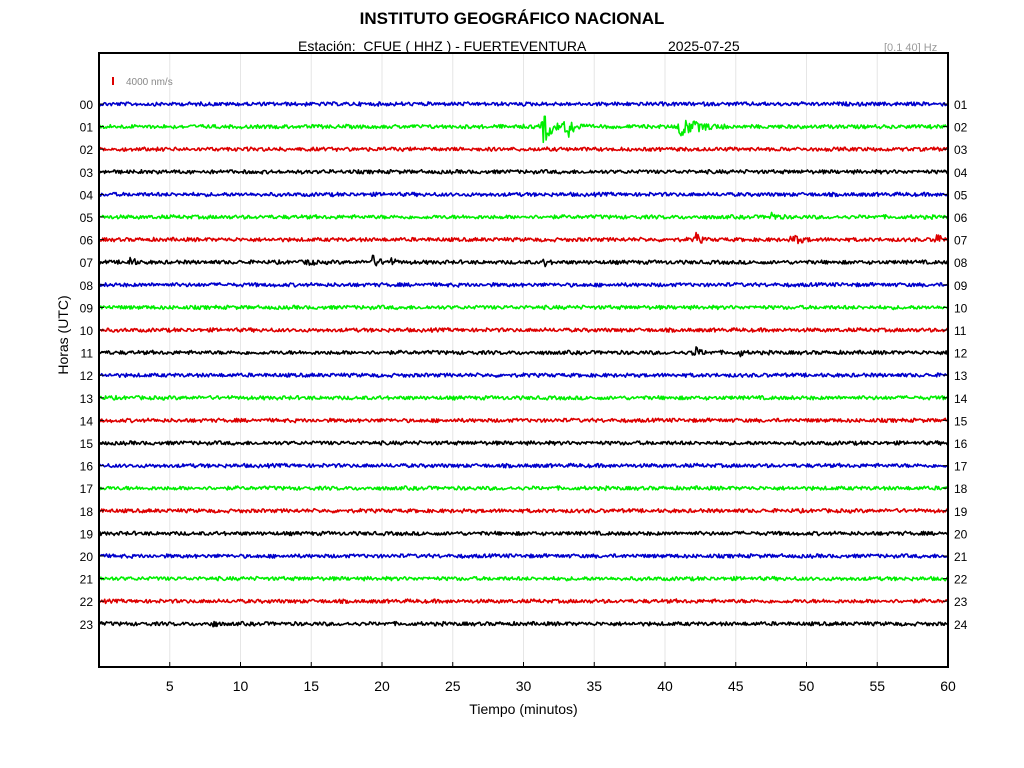 This screenshot has width=1024, height=768. Describe the element at coordinates (961, 399) in the screenshot. I see `y-tick-label-right: 14` at that location.